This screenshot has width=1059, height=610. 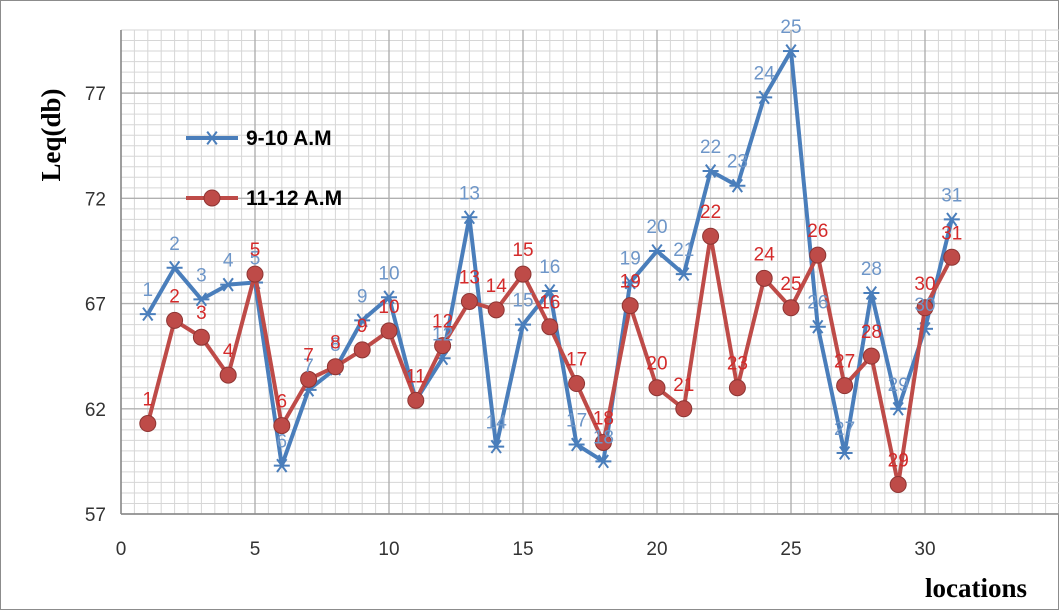 What do you see at coordinates (442, 322) in the screenshot?
I see `data-label-series-2: 12` at bounding box center [442, 322].